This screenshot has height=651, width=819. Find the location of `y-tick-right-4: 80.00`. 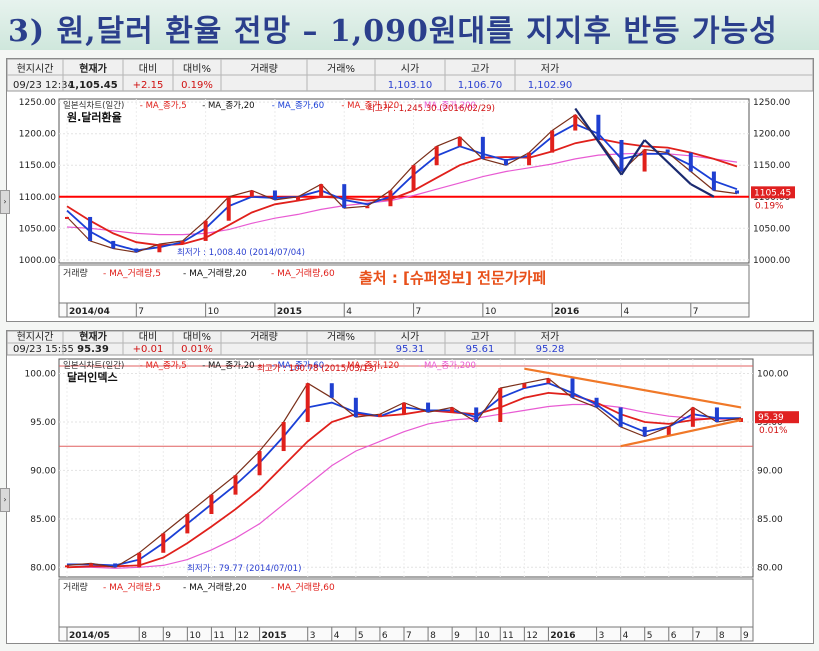

y-tick-right-4: 80.00 is located at coordinates (770, 568).